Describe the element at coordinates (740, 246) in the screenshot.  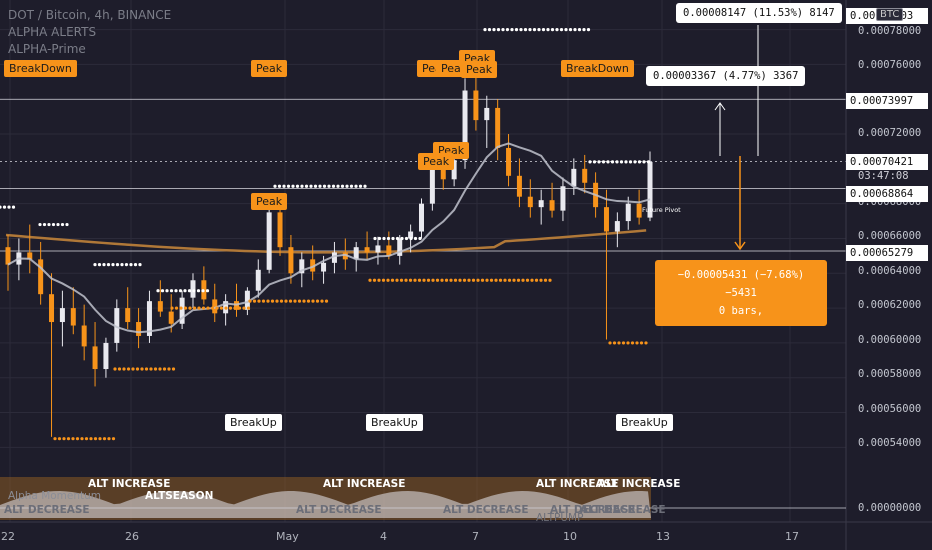
I see `measure-arrow-down` at that location.